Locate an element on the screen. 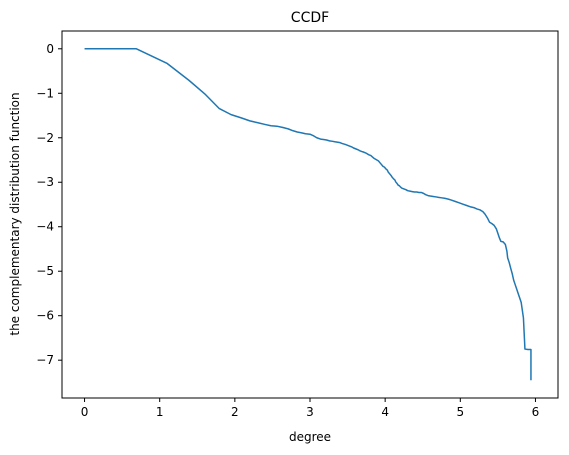  y-tick-label: −3 is located at coordinates (45, 182).